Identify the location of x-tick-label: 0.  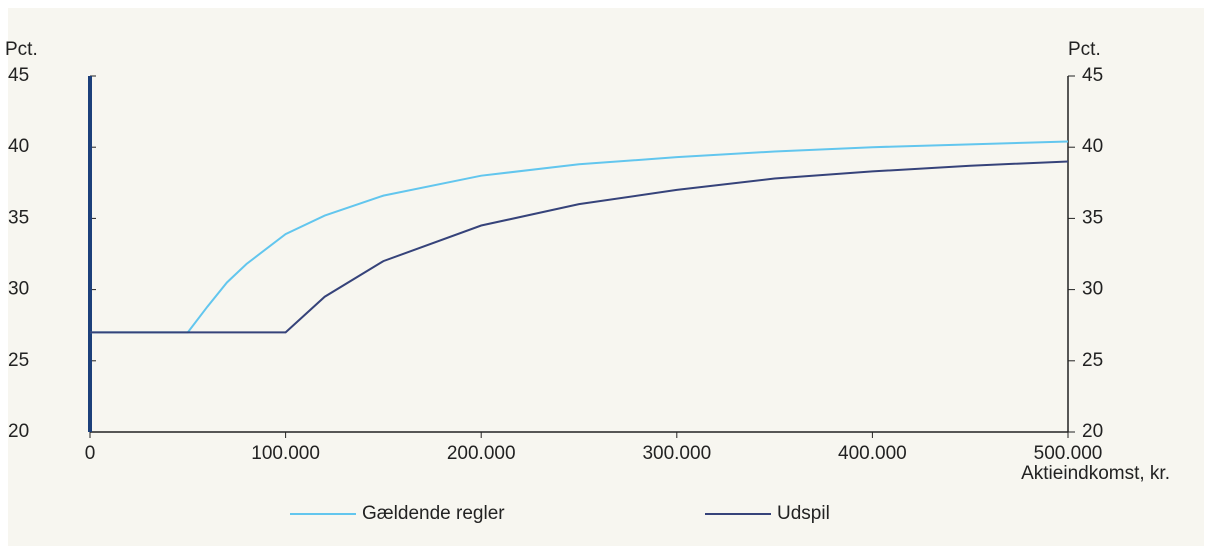
(90, 453).